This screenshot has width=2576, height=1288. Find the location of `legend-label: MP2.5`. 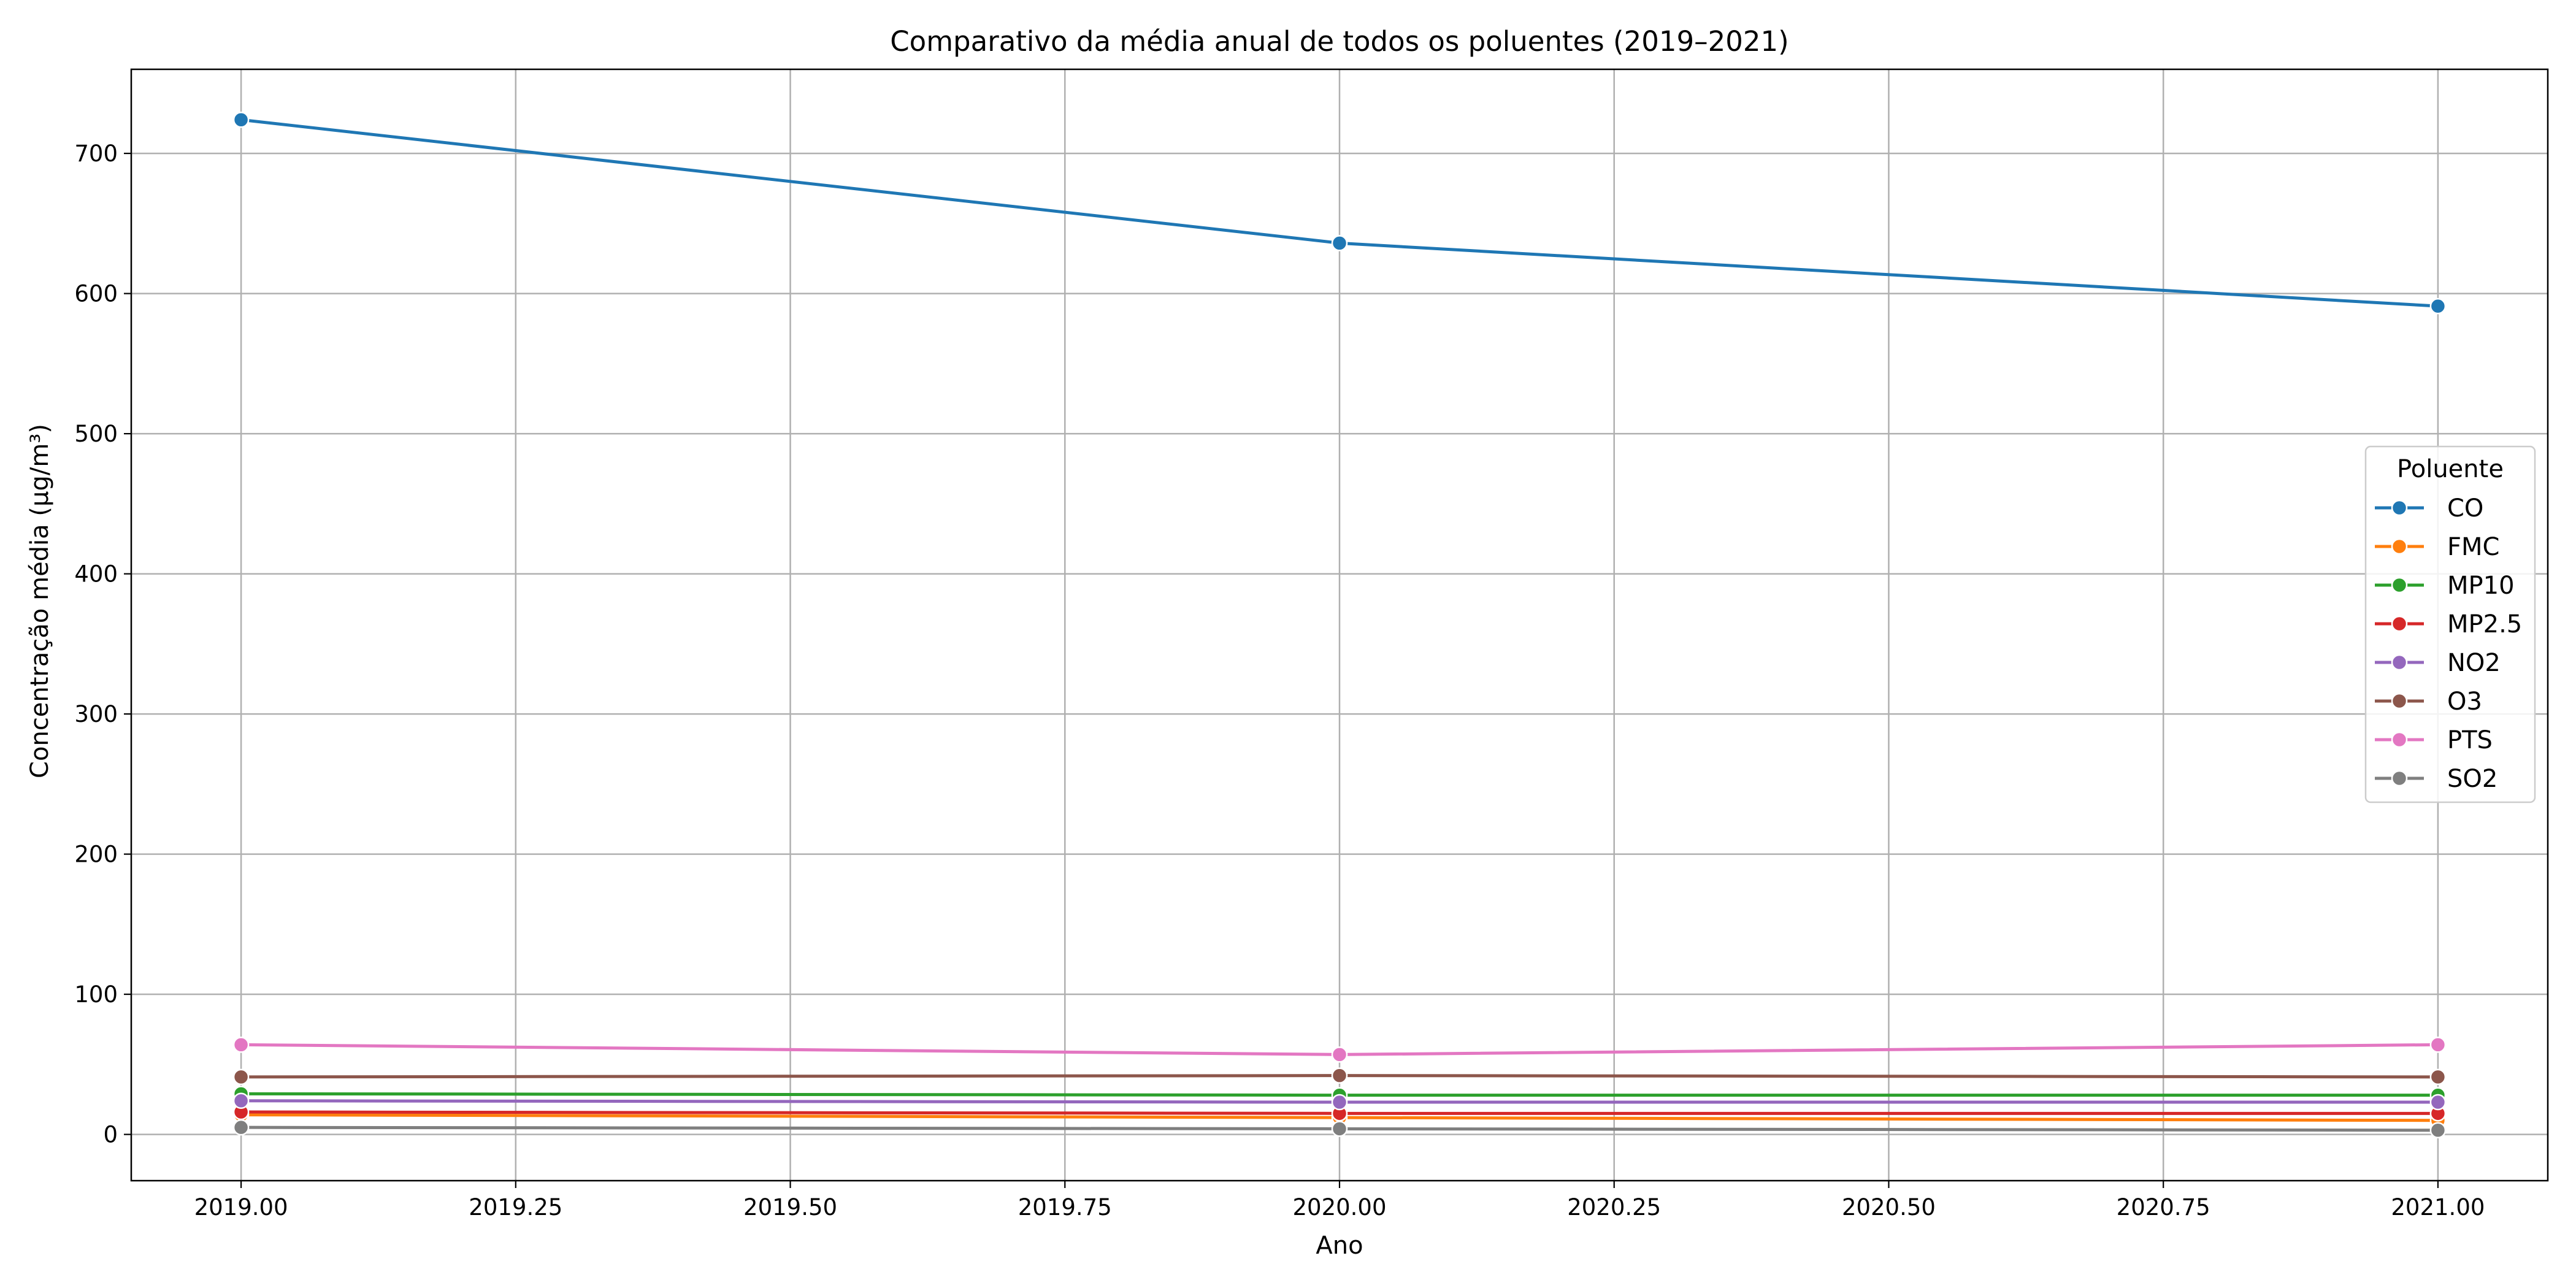

legend-label: MP2.5 is located at coordinates (2484, 624).